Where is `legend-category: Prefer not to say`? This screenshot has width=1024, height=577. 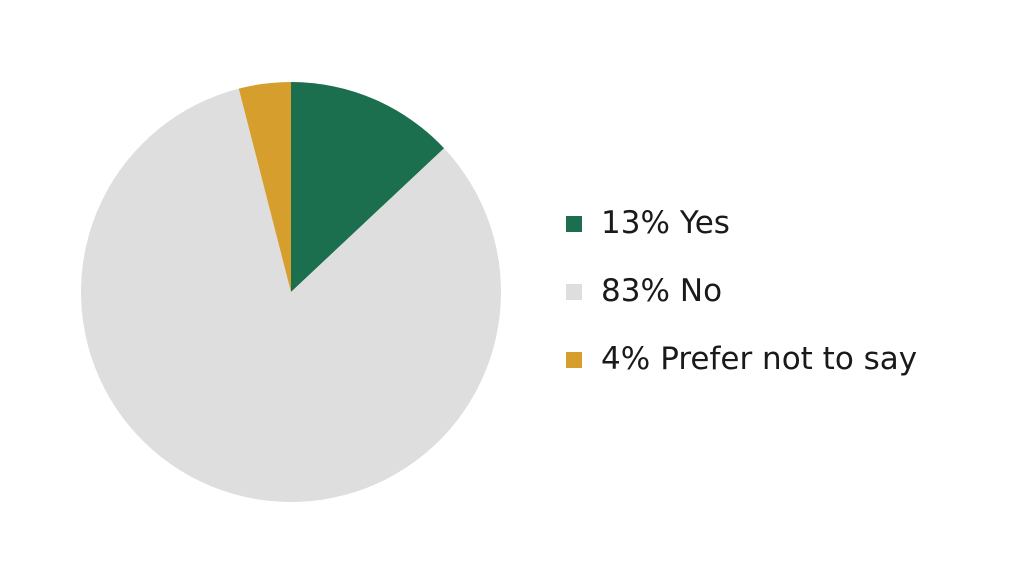 legend-category: Prefer not to say is located at coordinates (788, 359).